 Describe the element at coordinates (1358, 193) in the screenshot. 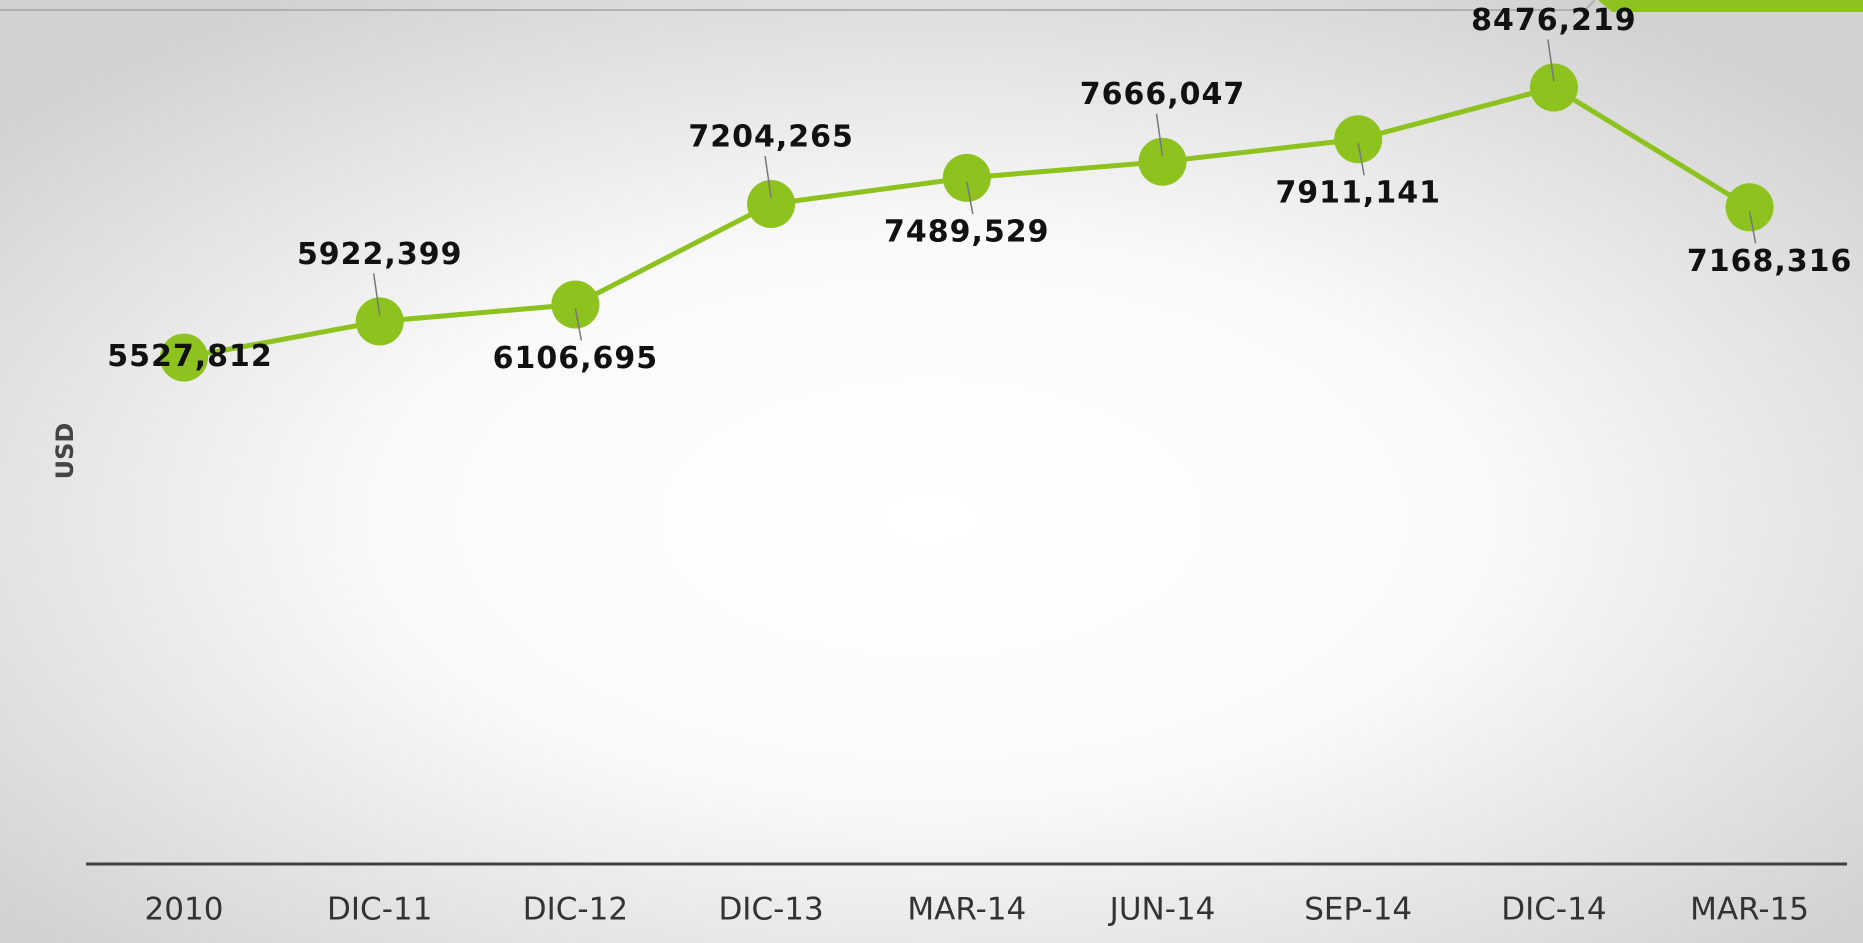

I see `data-label: 7911,141` at that location.